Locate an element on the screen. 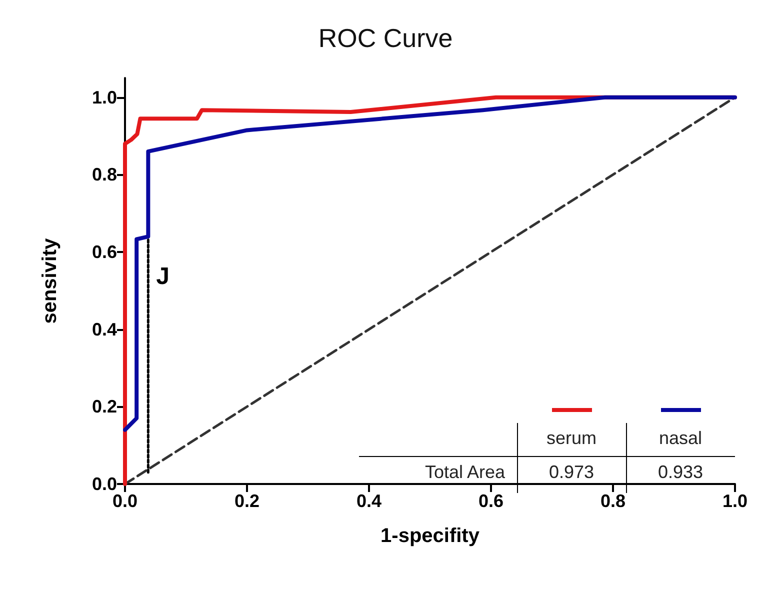  x-tick-label: 0.2 is located at coordinates (247, 501).